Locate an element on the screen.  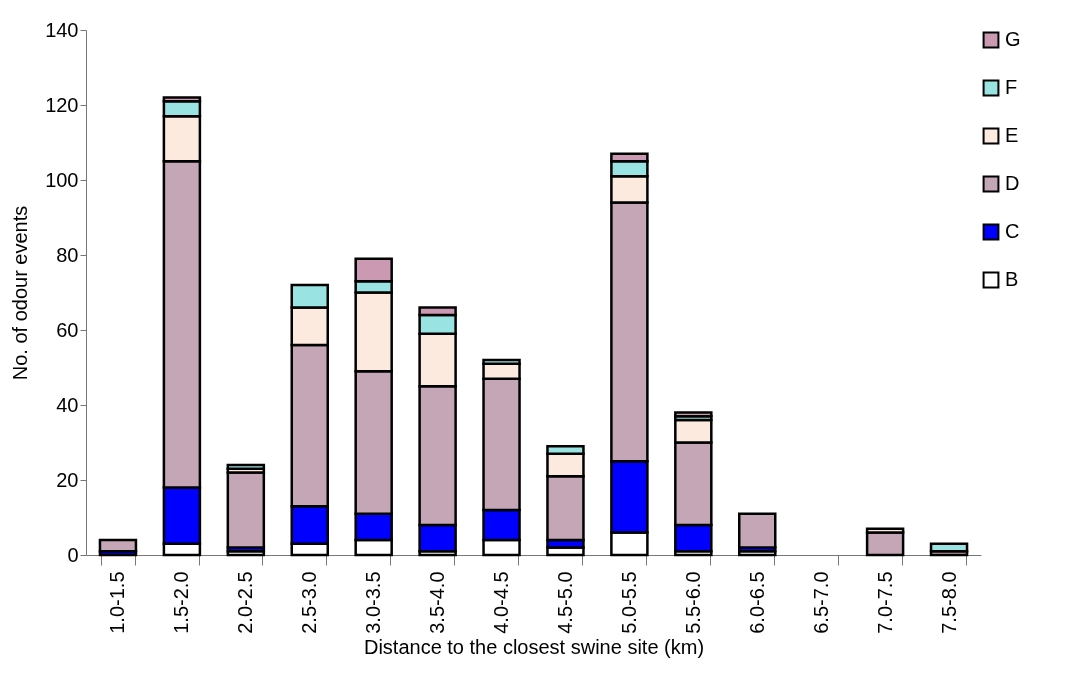
legend-label: G is located at coordinates (1013, 39).